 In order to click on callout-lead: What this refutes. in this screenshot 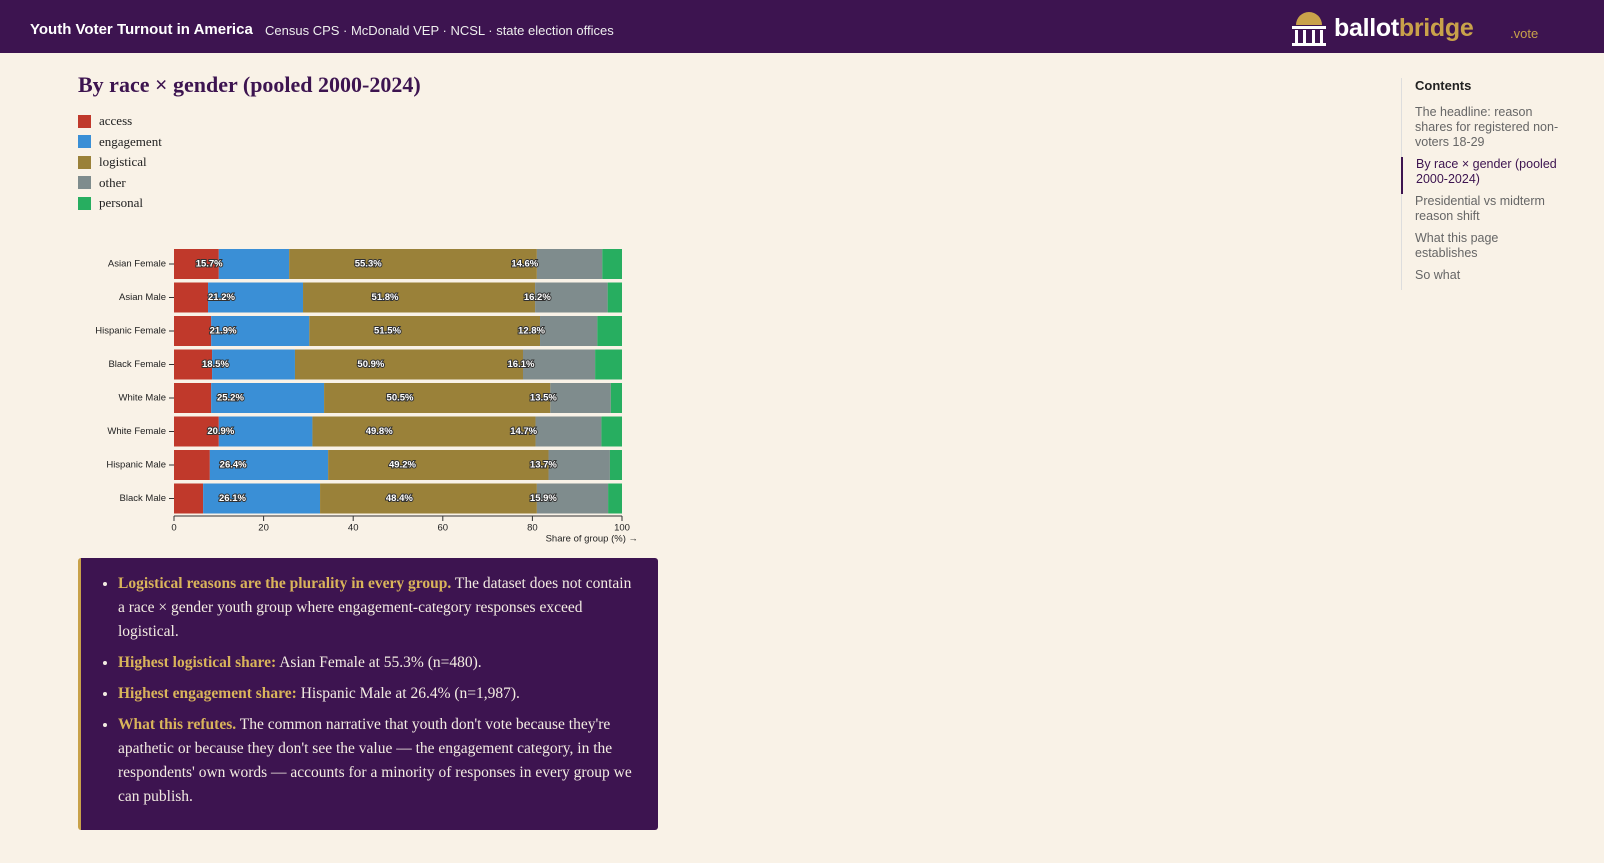, I will do `click(177, 724)`.